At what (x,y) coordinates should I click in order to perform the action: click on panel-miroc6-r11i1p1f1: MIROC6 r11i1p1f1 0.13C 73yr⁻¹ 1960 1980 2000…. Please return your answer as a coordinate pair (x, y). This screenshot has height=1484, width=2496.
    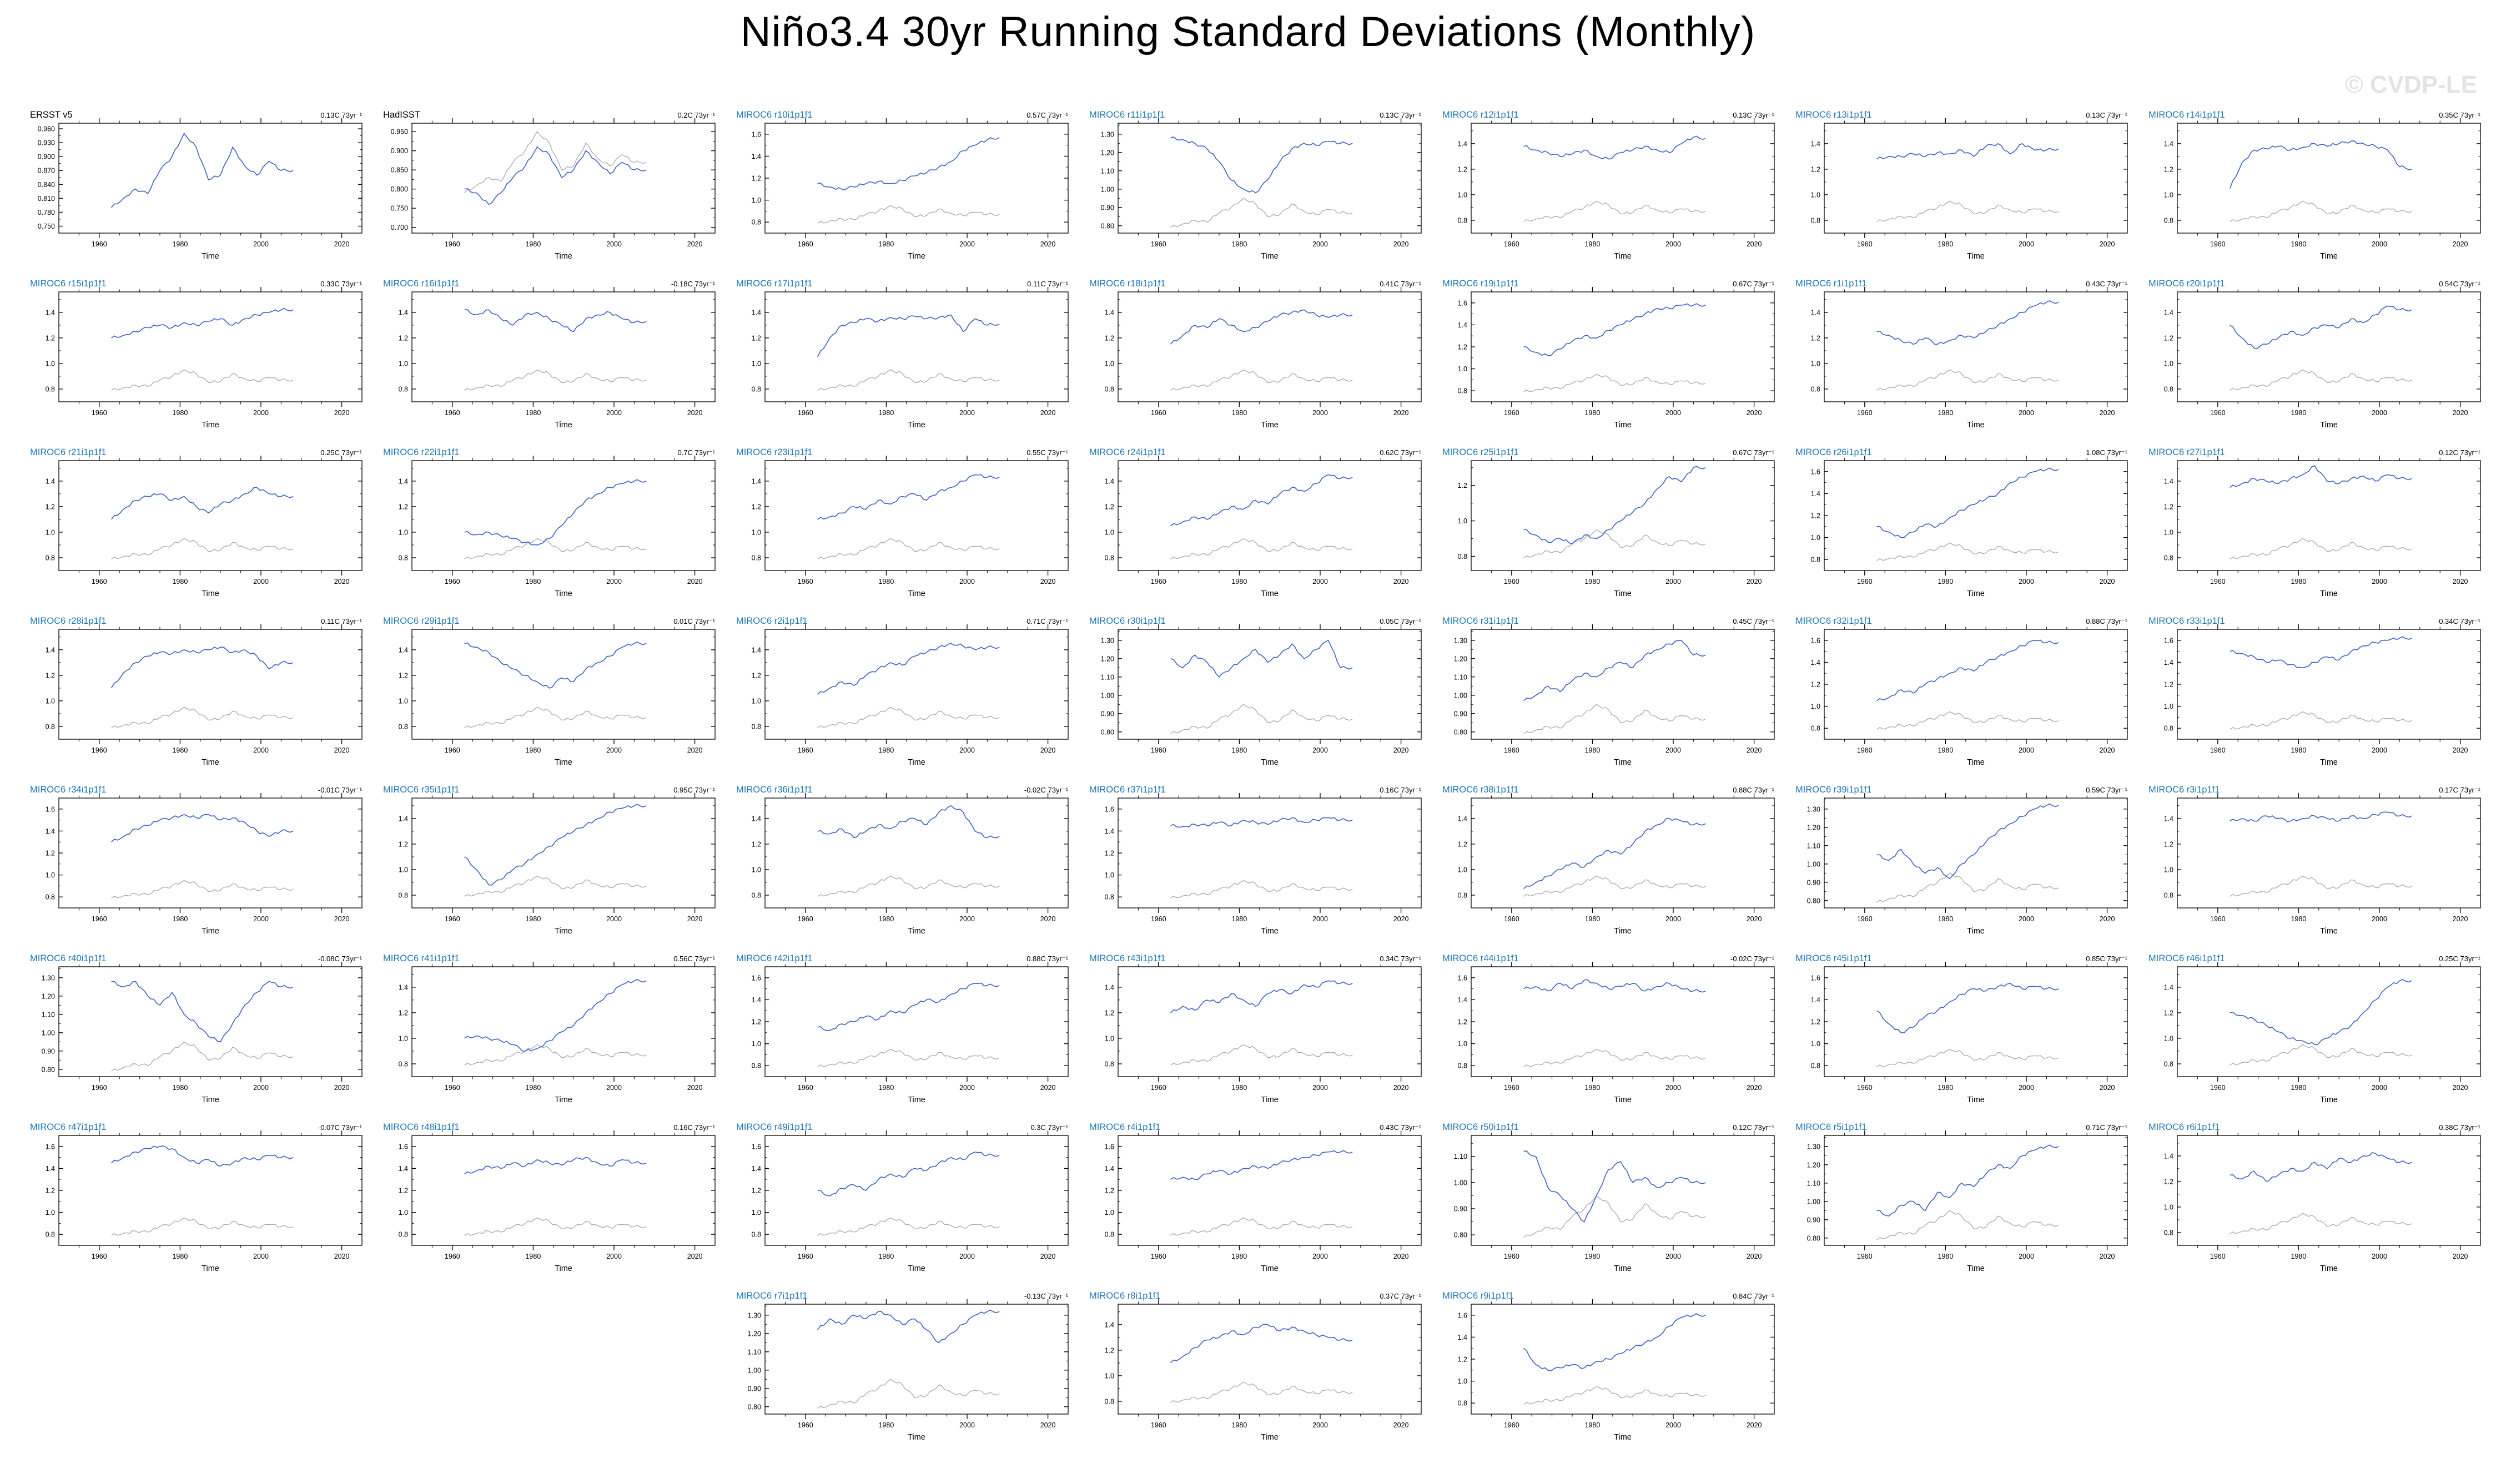
    Looking at the image, I should click on (1259, 192).